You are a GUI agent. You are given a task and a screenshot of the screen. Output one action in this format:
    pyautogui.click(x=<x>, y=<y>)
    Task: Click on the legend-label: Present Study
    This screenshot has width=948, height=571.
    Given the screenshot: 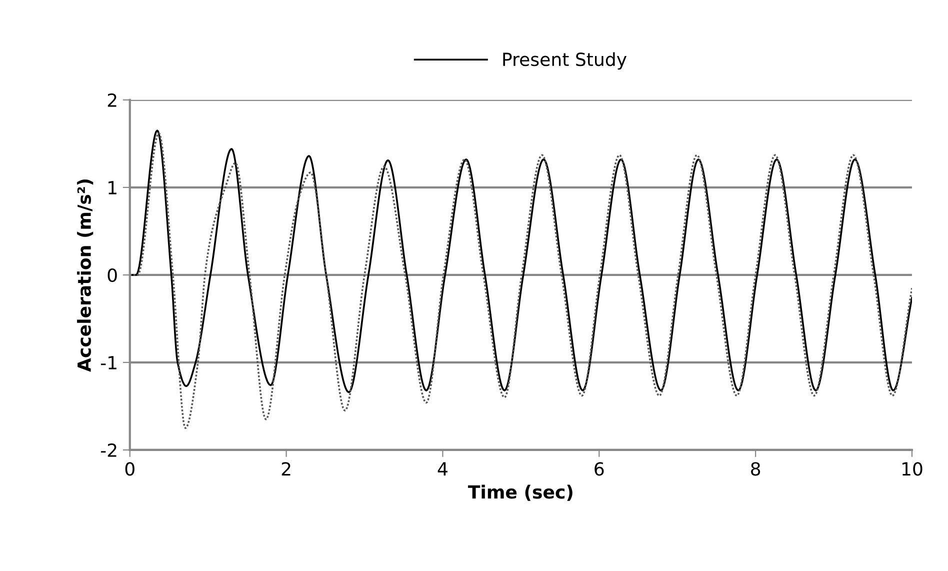 What is the action you would take?
    pyautogui.click(x=565, y=61)
    